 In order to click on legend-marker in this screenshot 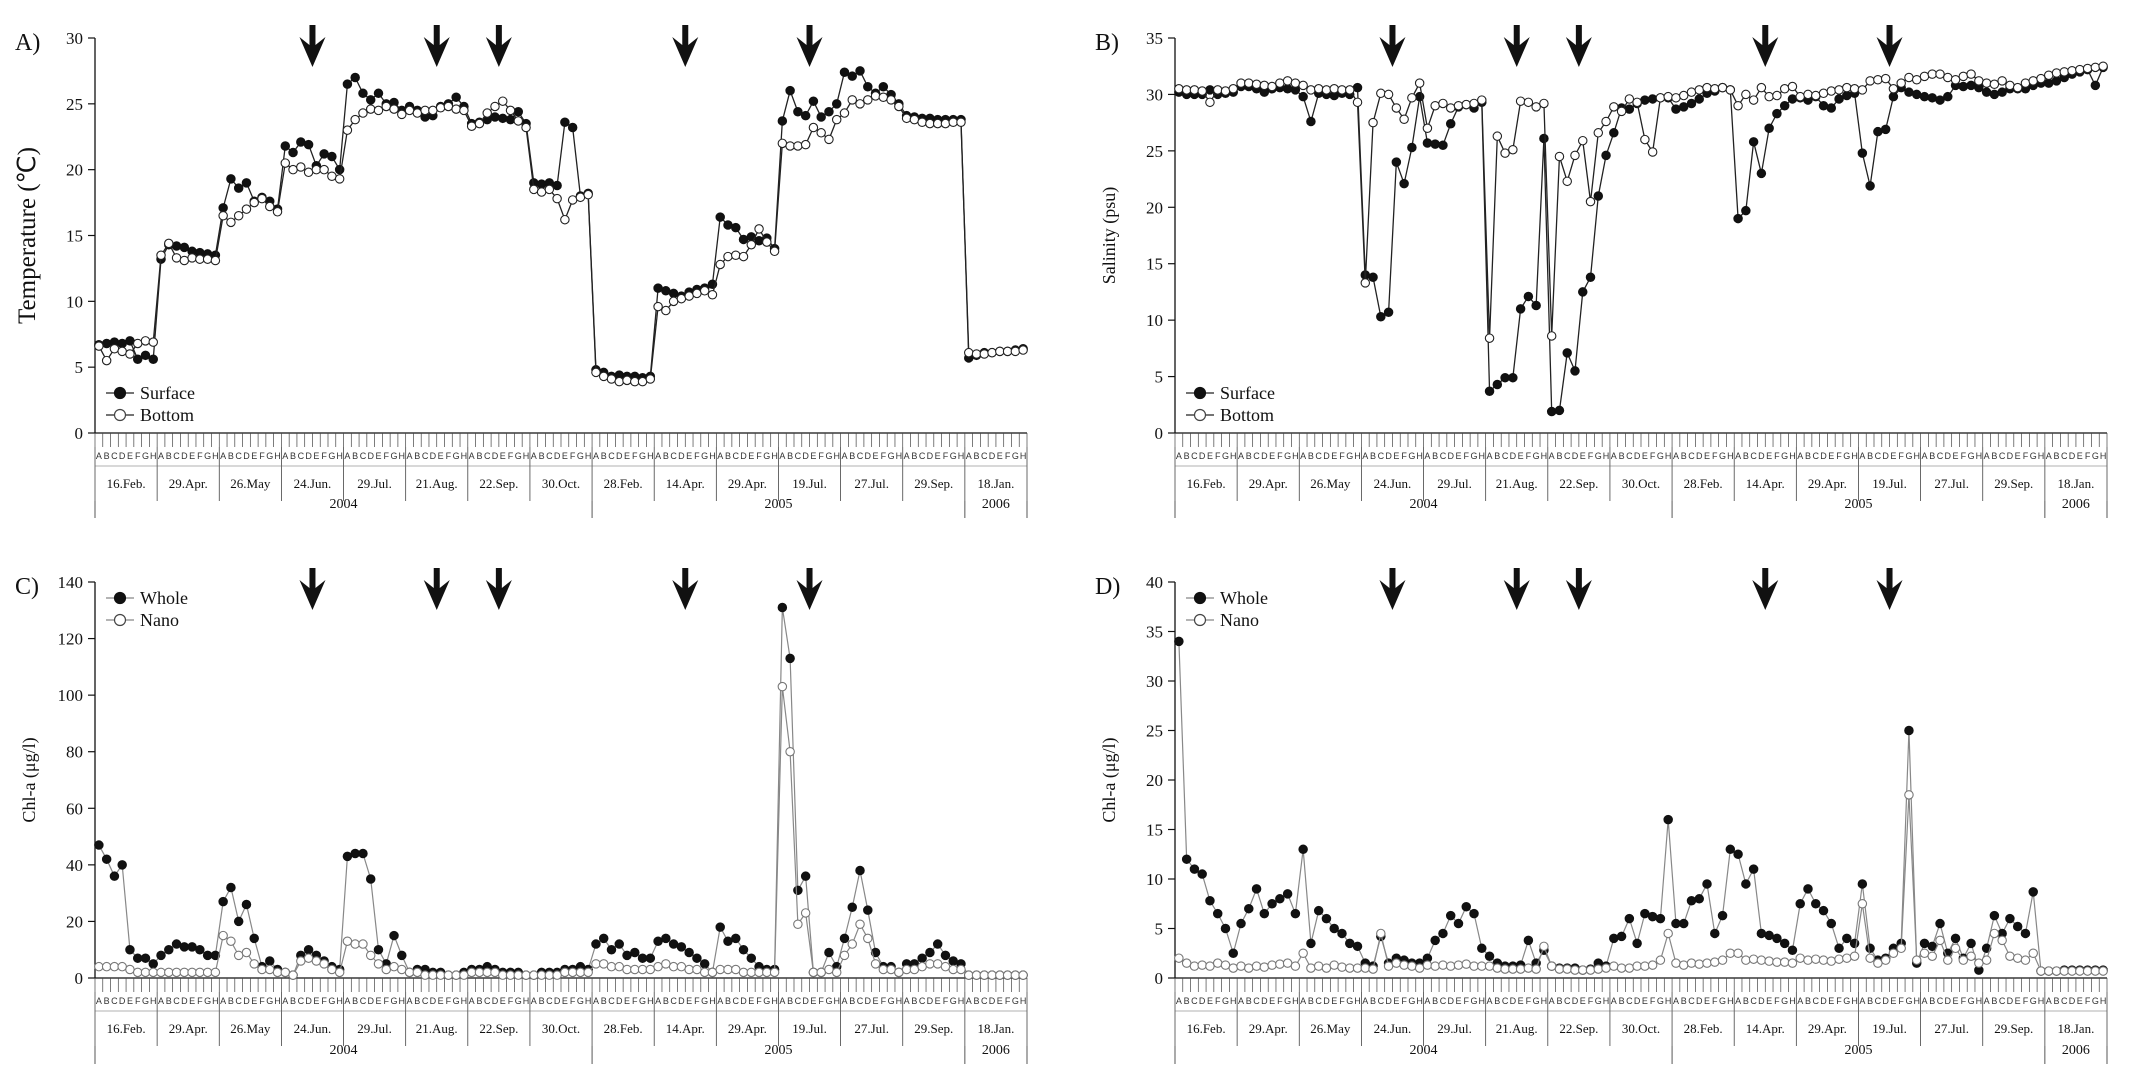, I will do `click(1200, 620)`.